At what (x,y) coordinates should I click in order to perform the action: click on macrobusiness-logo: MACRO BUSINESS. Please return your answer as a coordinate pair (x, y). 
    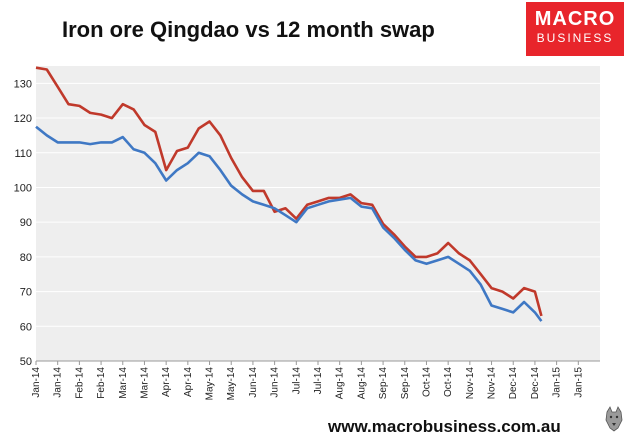
    Looking at the image, I should click on (575, 29).